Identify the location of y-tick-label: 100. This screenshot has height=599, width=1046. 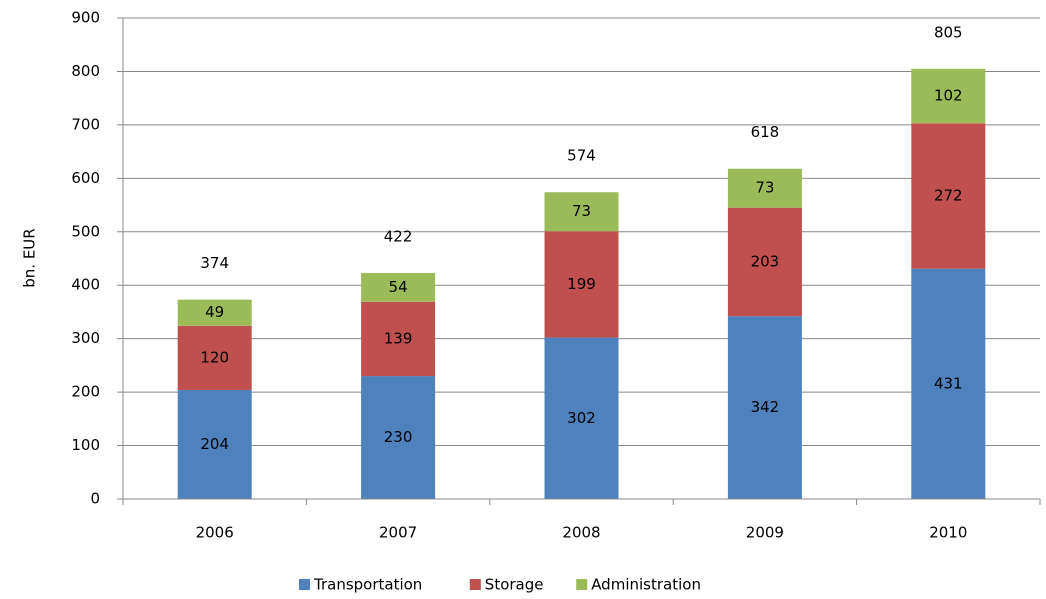
(85, 445).